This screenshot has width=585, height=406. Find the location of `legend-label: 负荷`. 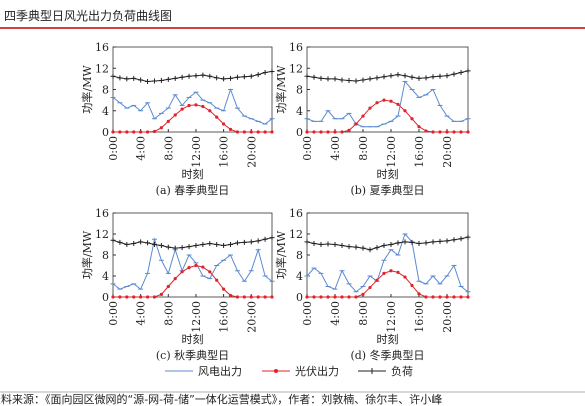

legend-label: 负荷 is located at coordinates (402, 371).